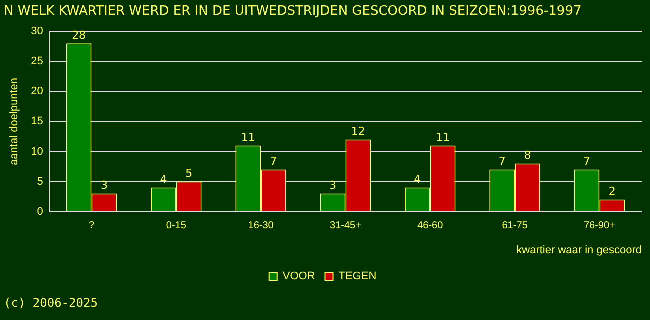  Describe the element at coordinates (37, 152) in the screenshot. I see `y-tick-label: 10` at that location.